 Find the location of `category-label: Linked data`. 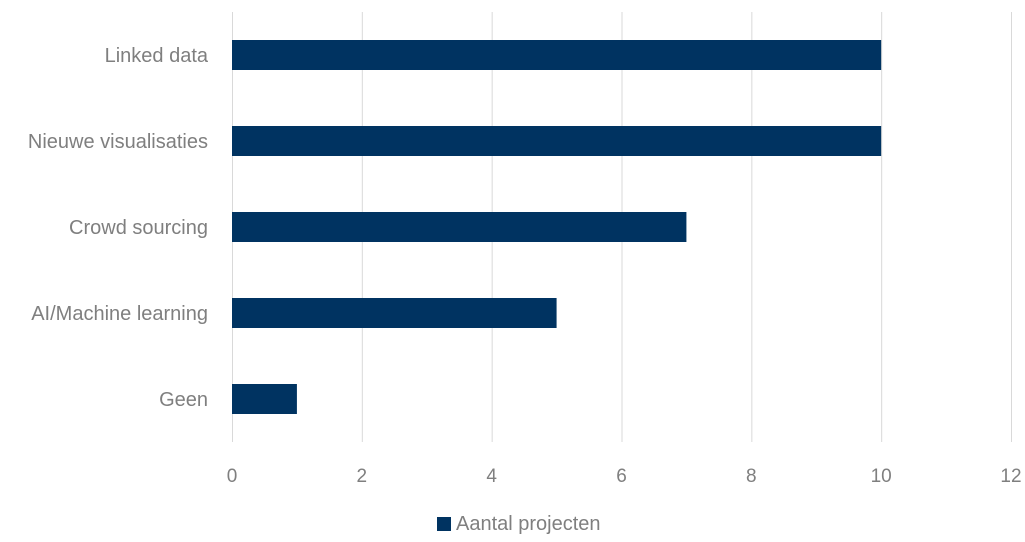

category-label: Linked data is located at coordinates (157, 56).